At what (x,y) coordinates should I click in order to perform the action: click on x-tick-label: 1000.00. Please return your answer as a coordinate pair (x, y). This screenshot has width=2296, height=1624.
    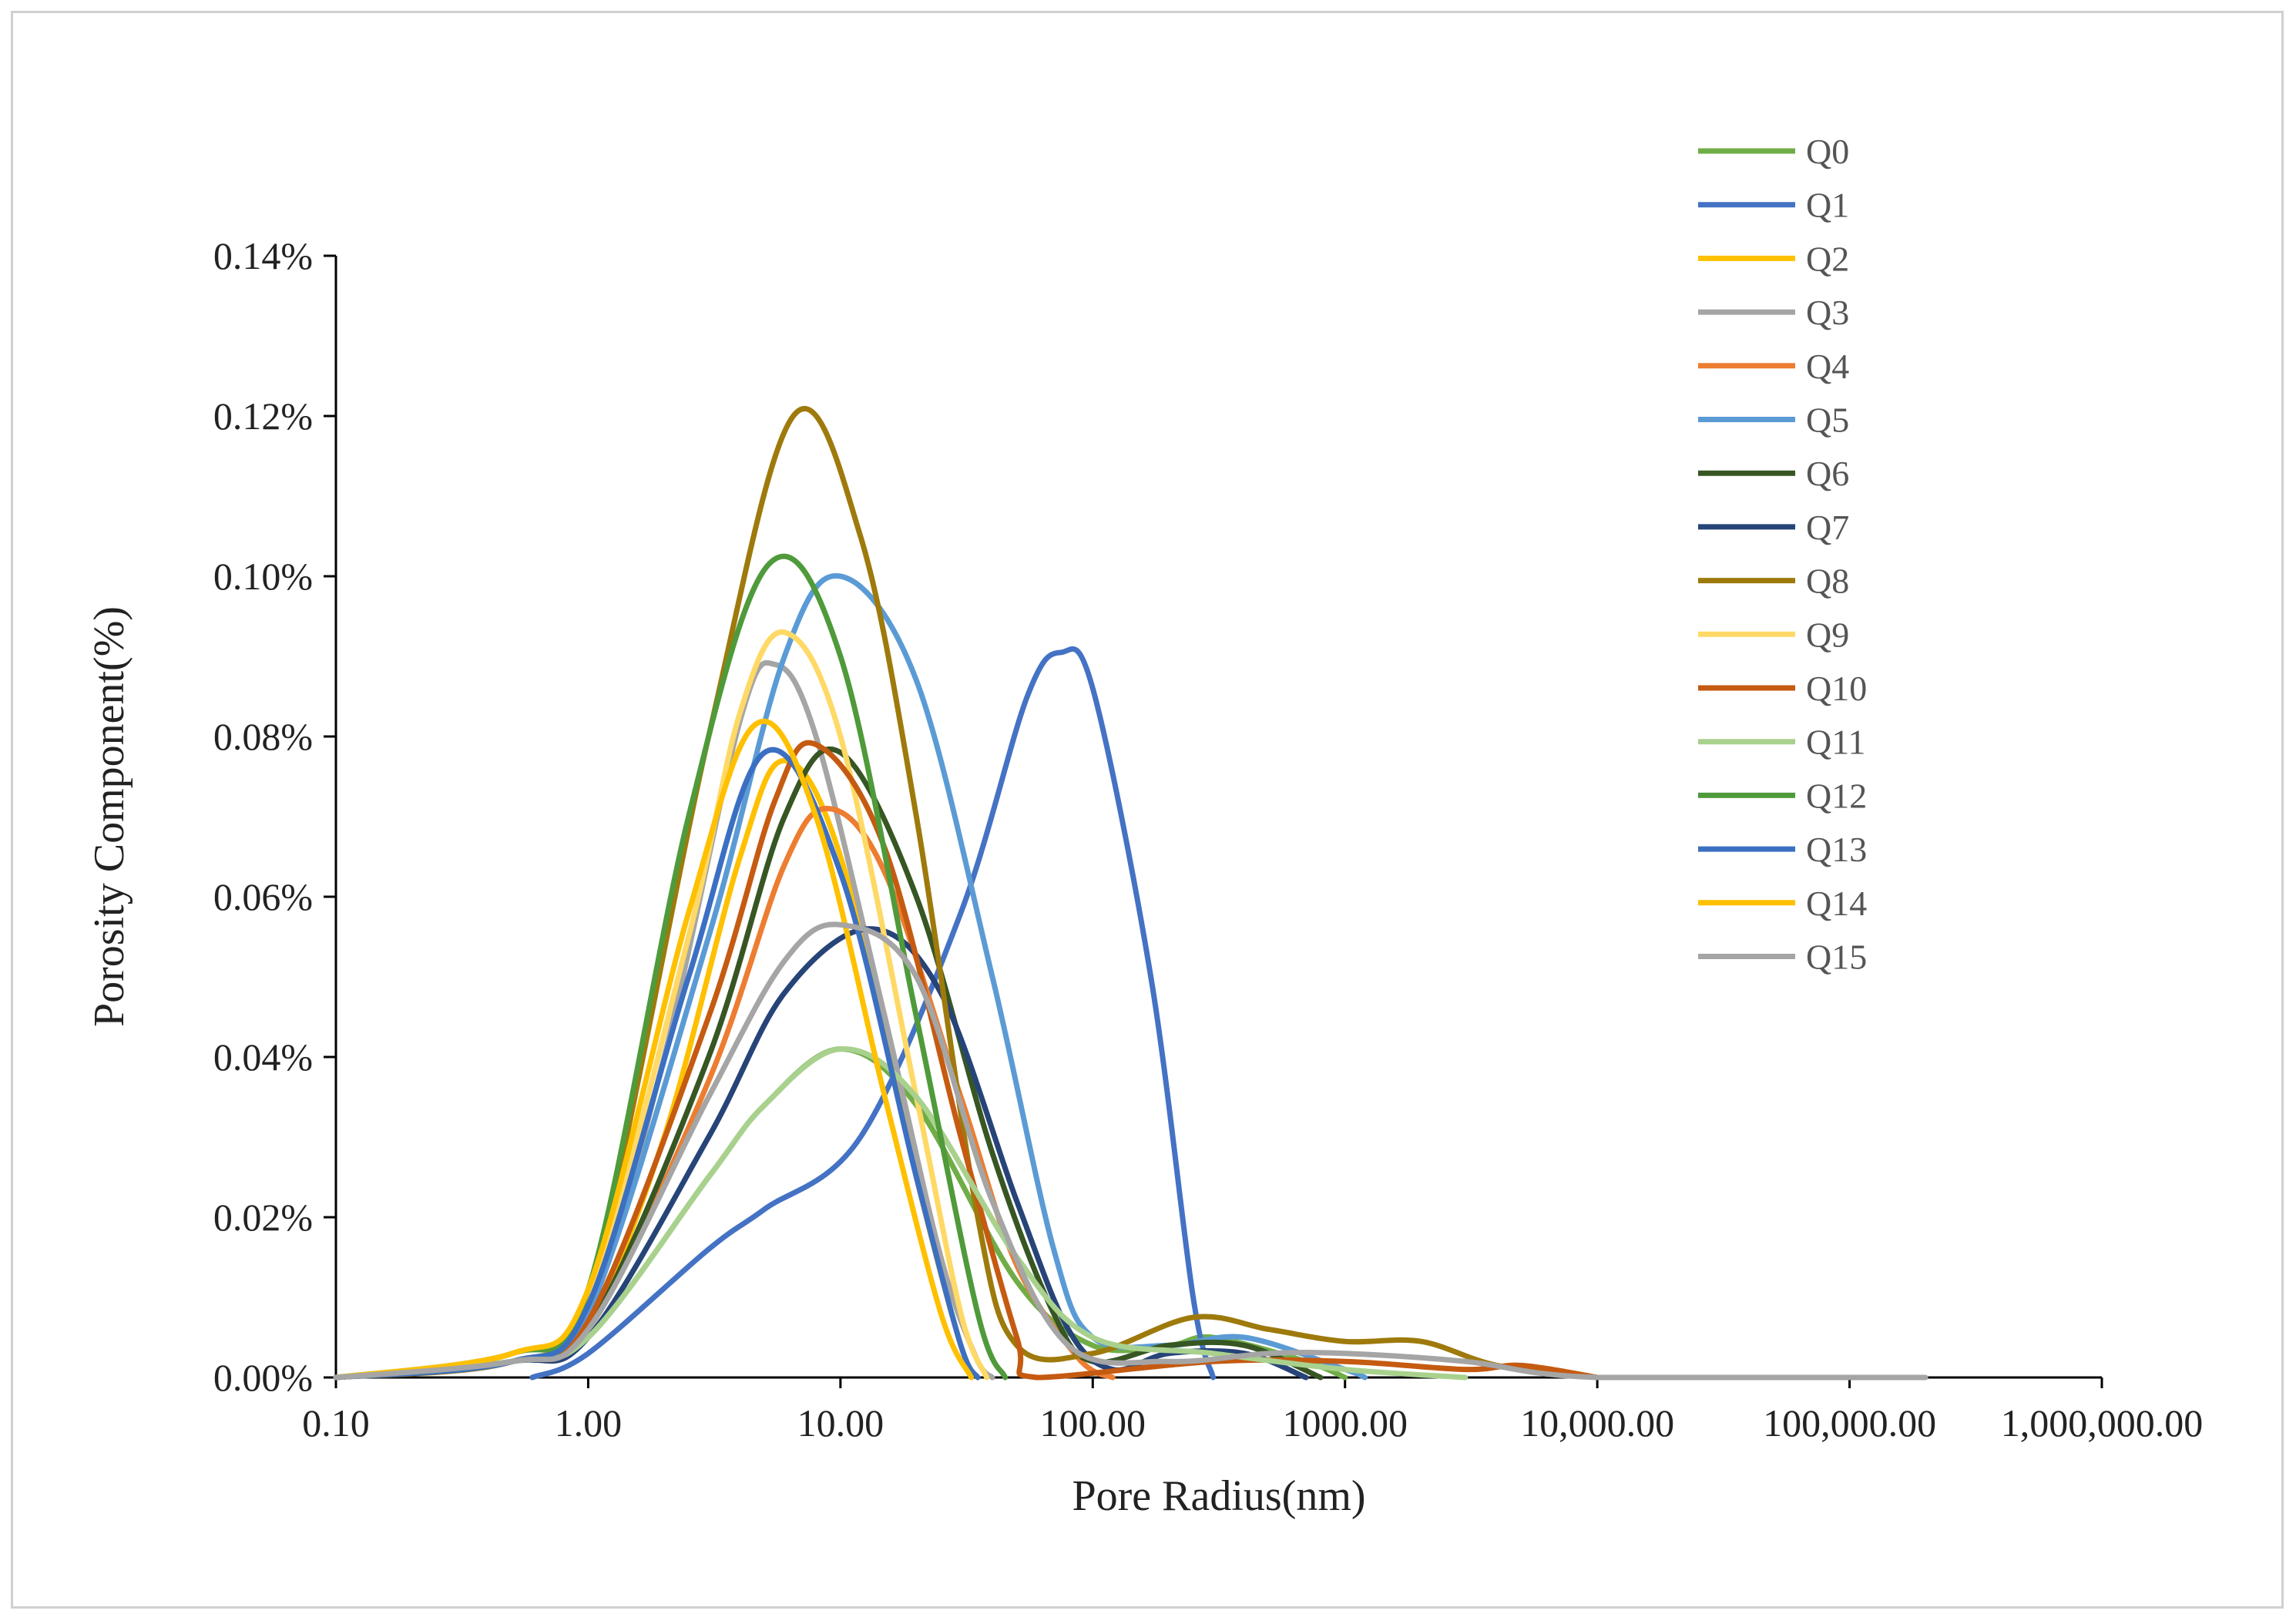
    Looking at the image, I should click on (1345, 1422).